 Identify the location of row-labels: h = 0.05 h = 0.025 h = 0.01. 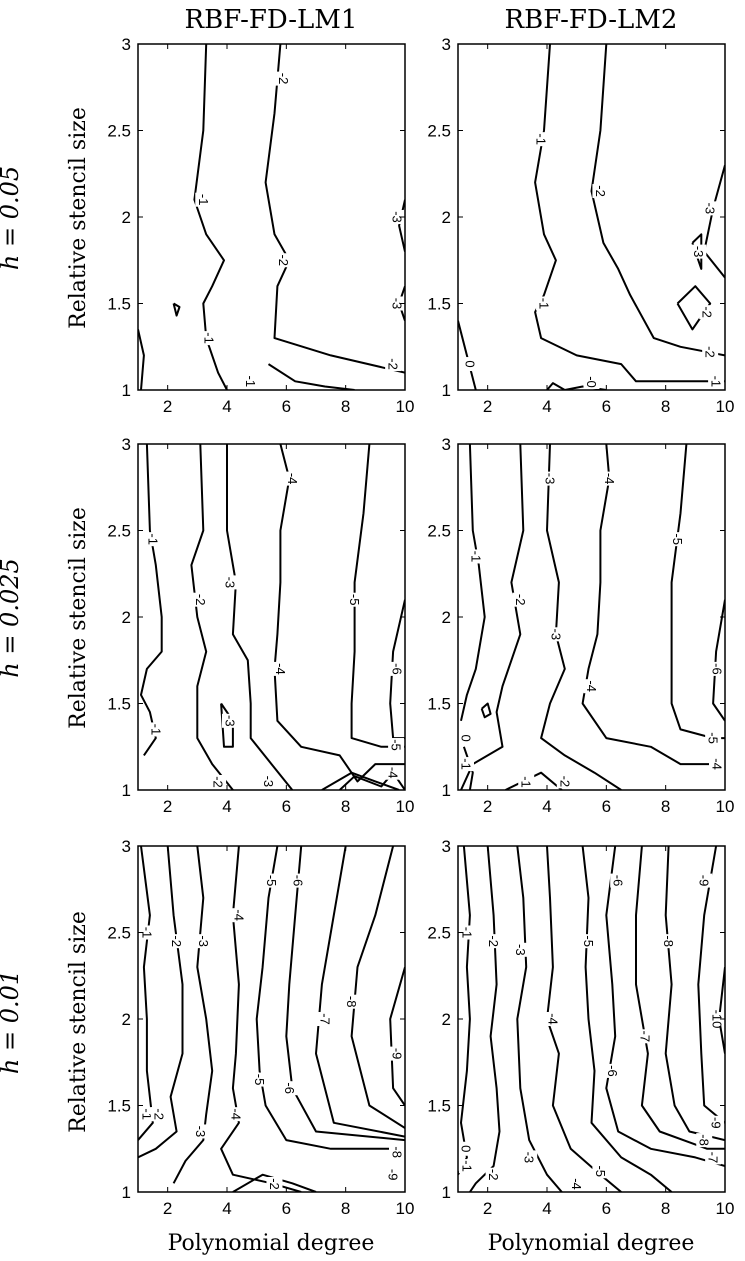
(12, 620).